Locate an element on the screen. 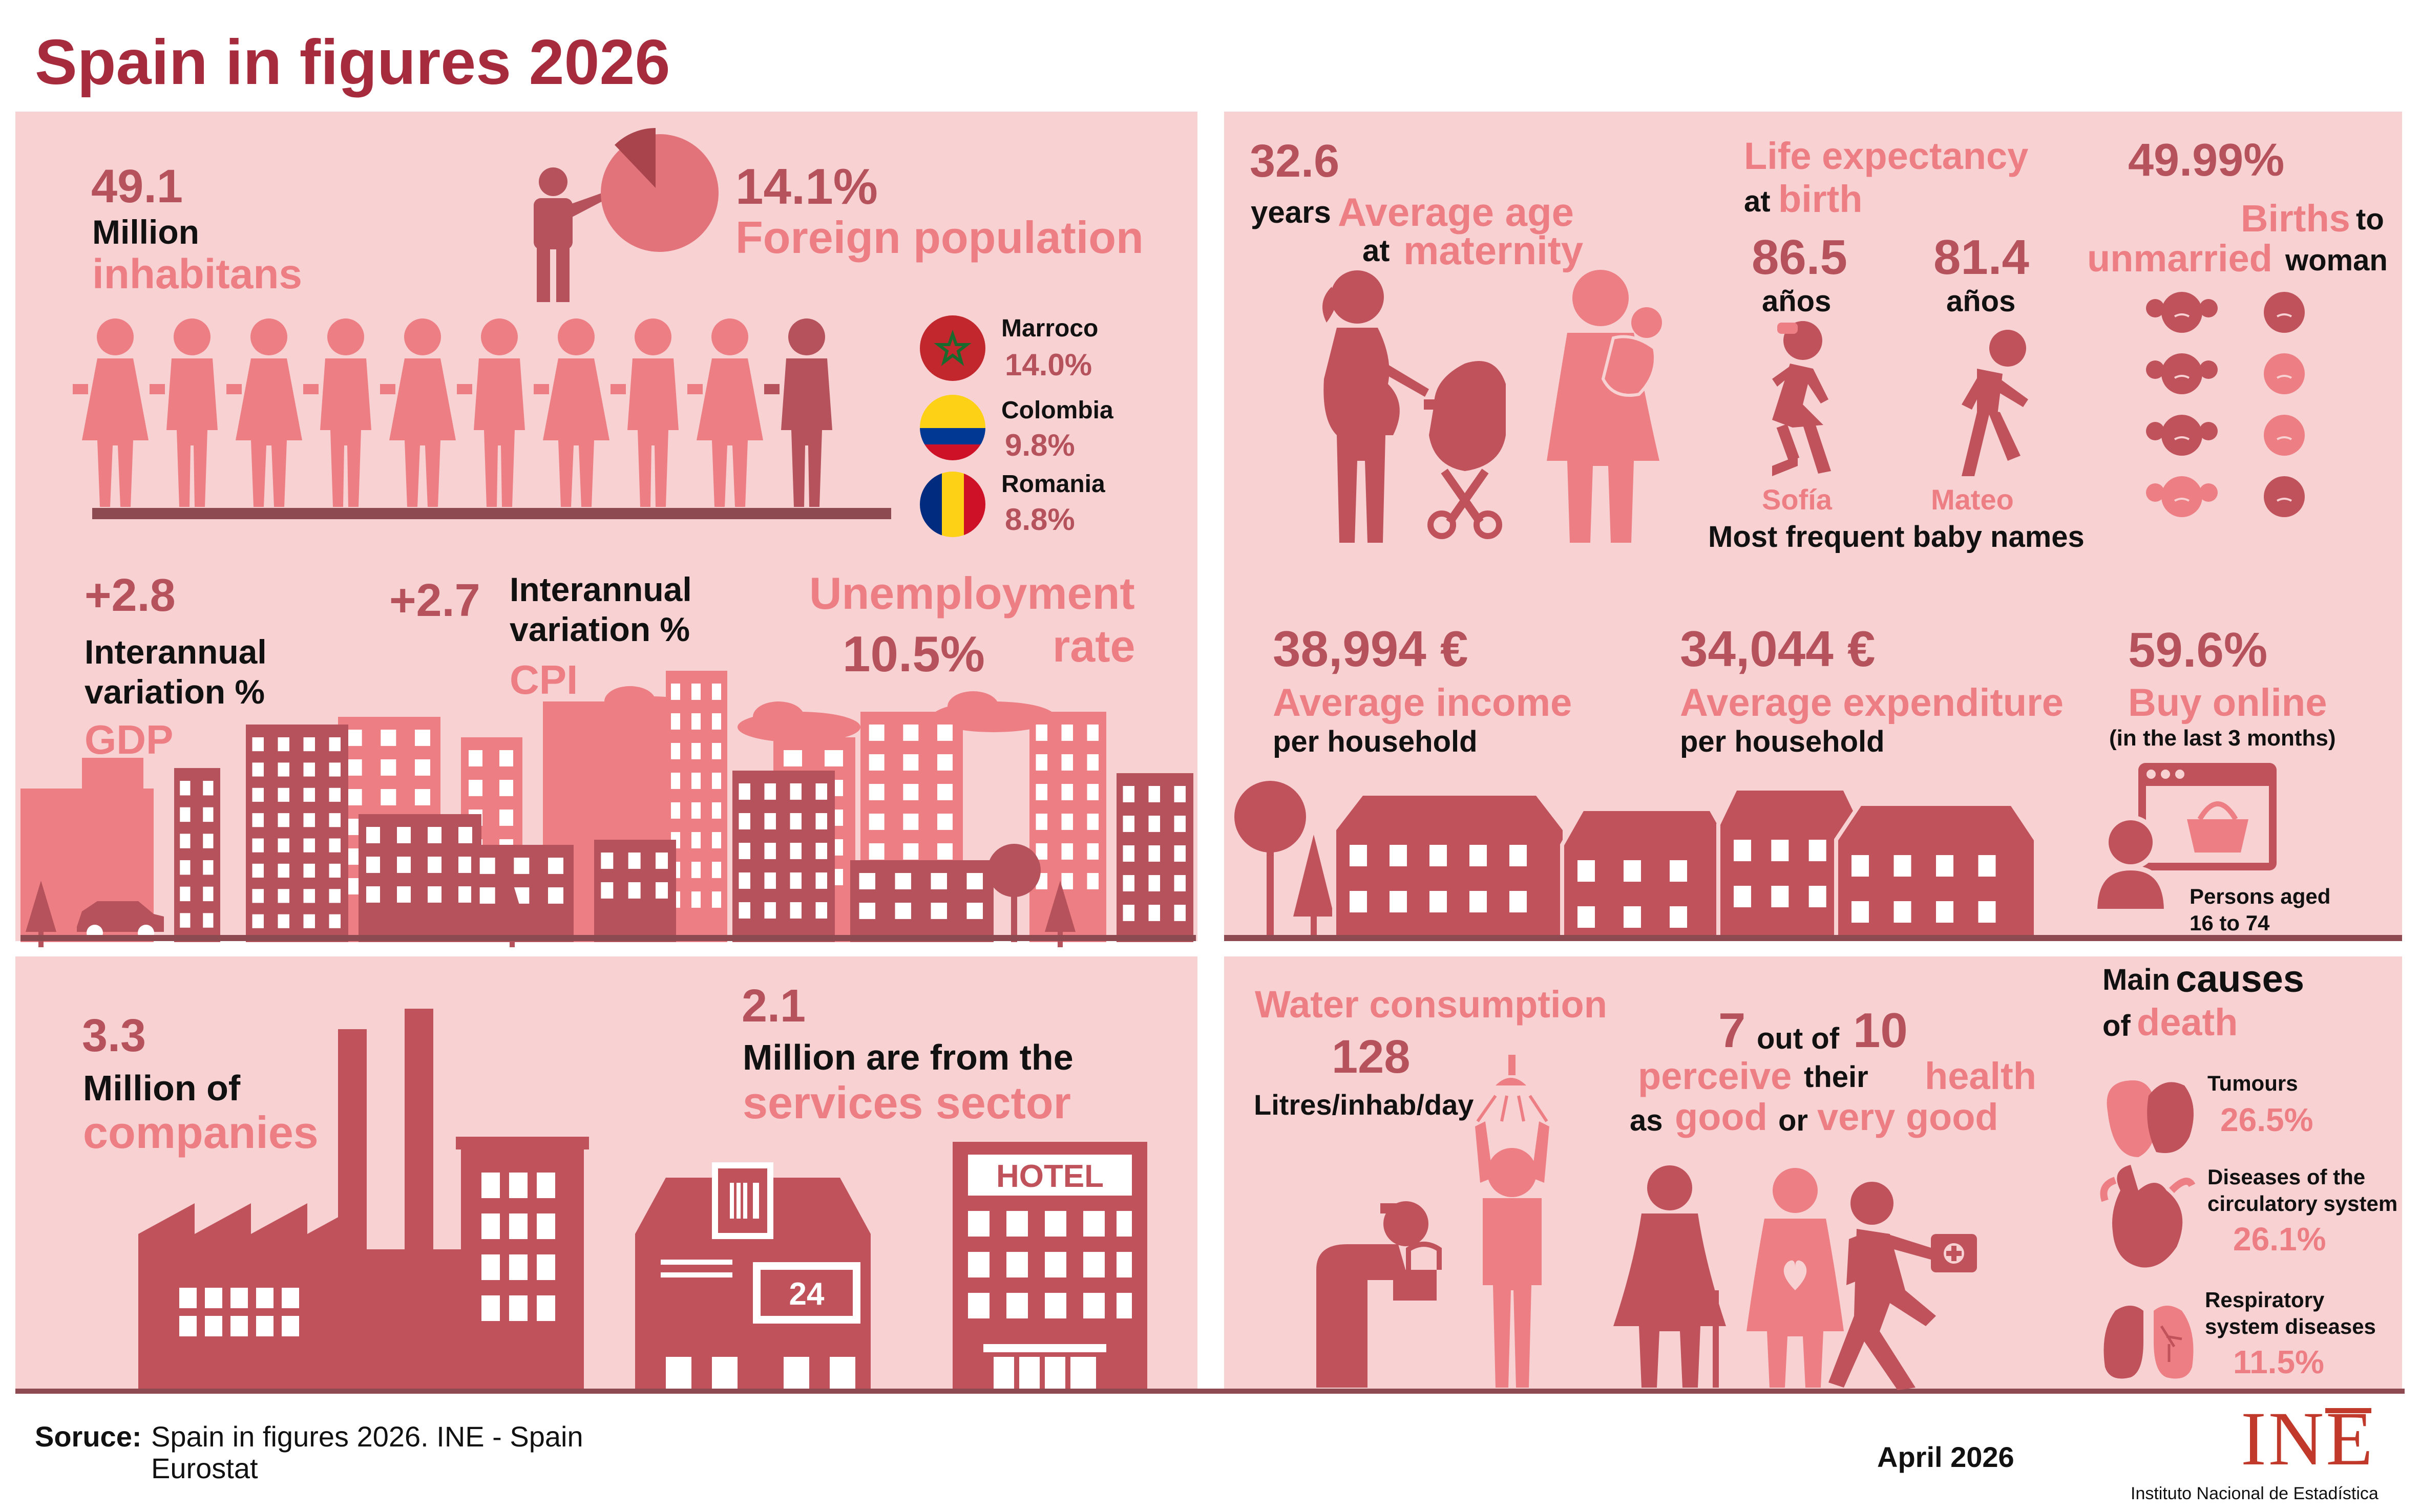  health-health: health is located at coordinates (1981, 1076).